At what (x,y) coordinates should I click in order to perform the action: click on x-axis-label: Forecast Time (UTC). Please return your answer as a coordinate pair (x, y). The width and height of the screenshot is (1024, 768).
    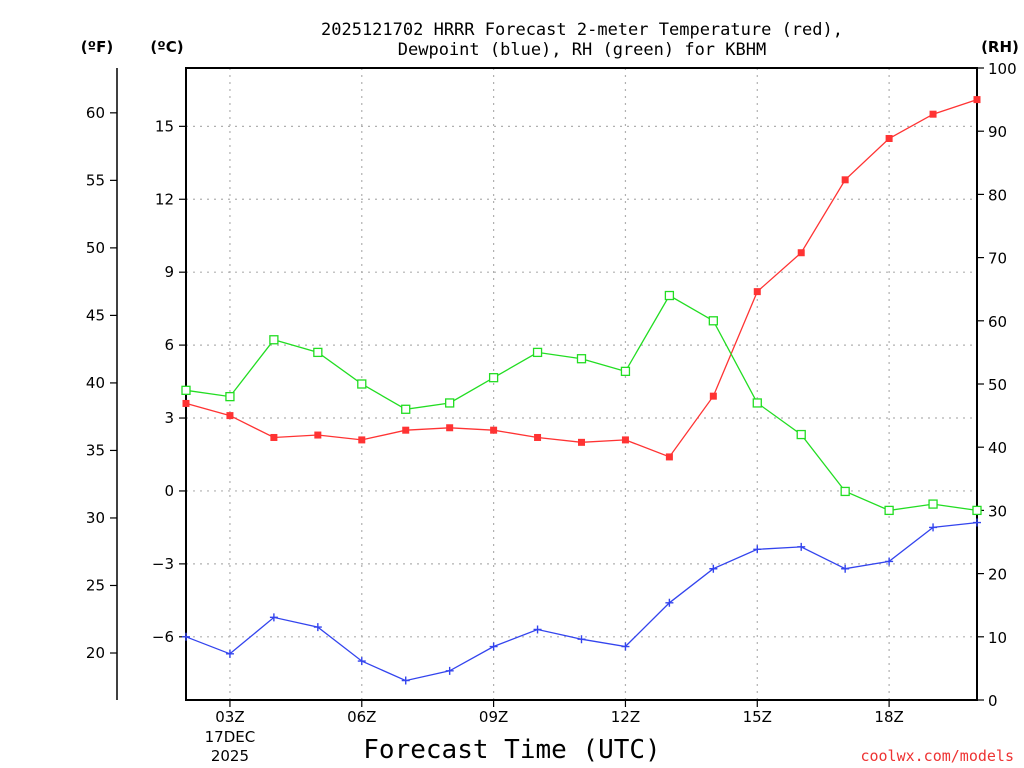
    Looking at the image, I should click on (511, 750).